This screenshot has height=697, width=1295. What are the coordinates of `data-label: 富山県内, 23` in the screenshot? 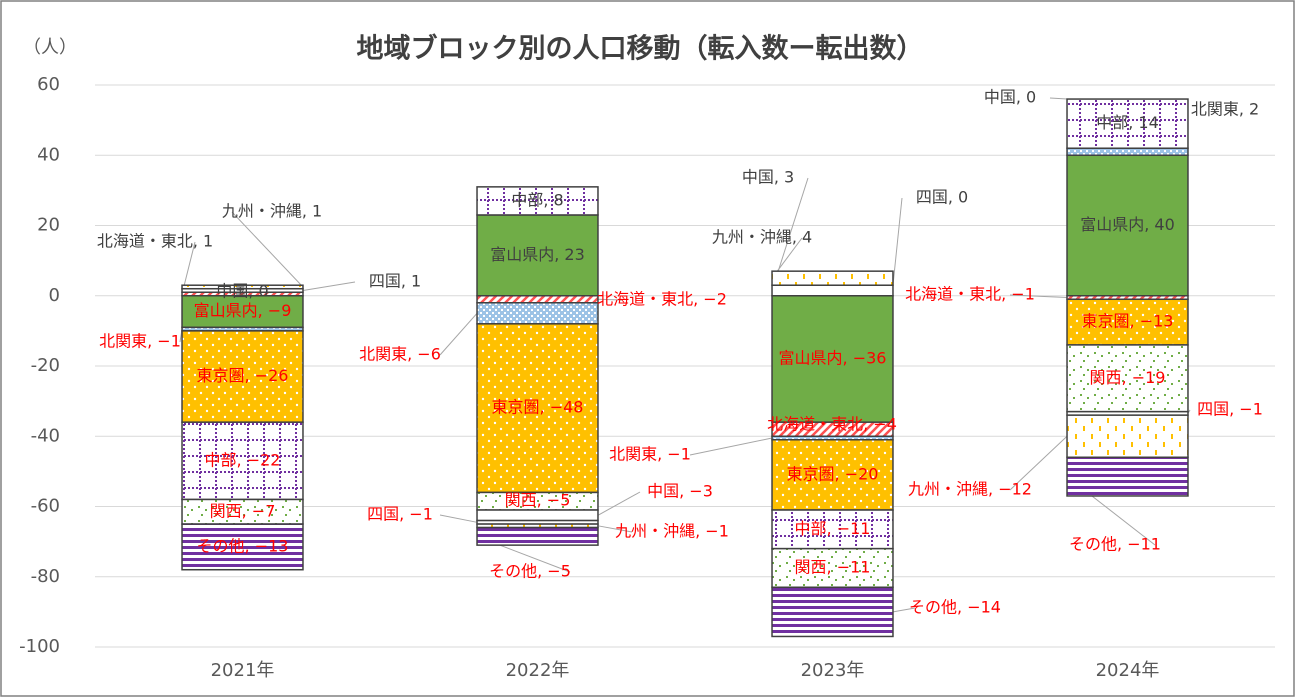 It's located at (537, 254).